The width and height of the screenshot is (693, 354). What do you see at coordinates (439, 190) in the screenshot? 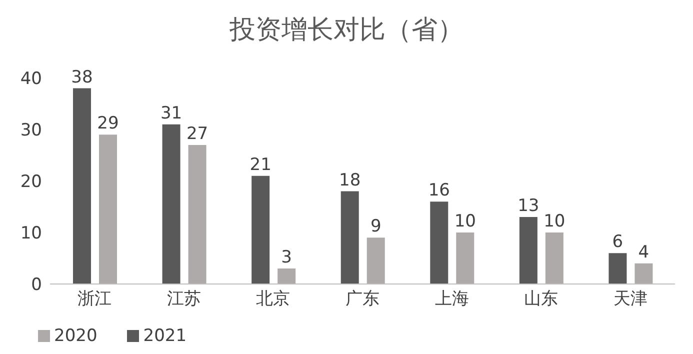
I see `data-label: 16` at bounding box center [439, 190].